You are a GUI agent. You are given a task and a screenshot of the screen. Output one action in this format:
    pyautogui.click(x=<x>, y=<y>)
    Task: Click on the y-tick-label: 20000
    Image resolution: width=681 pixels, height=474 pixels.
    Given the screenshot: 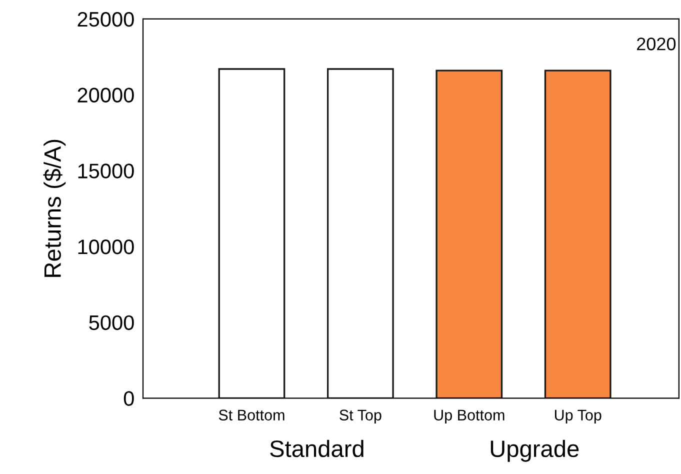 What is the action you would take?
    pyautogui.click(x=106, y=95)
    